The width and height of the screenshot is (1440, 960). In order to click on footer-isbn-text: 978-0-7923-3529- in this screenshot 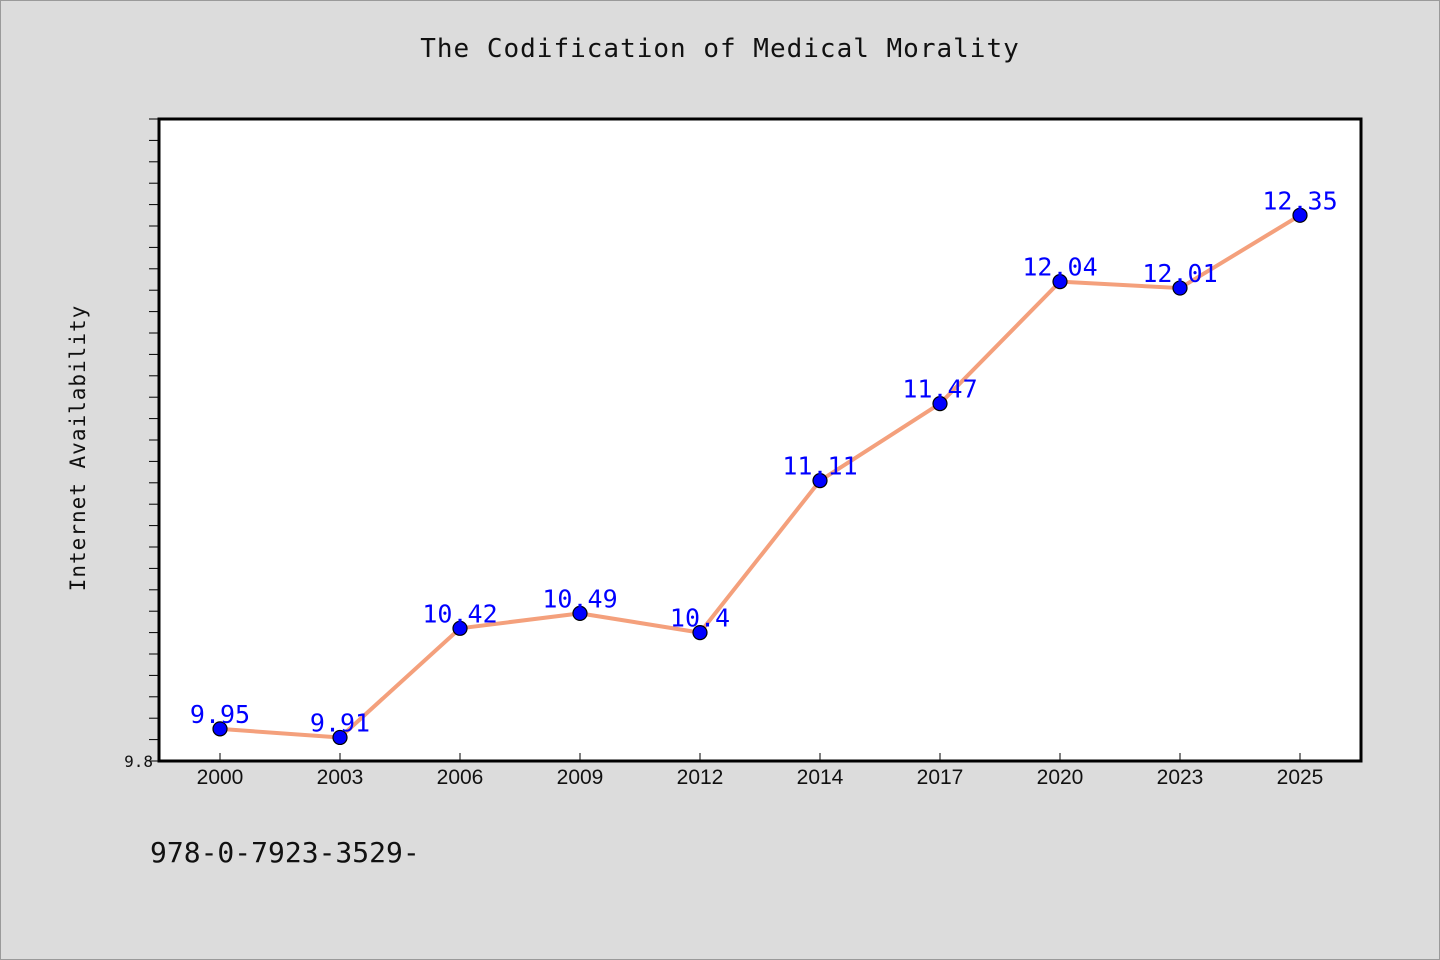, I will do `click(285, 852)`.